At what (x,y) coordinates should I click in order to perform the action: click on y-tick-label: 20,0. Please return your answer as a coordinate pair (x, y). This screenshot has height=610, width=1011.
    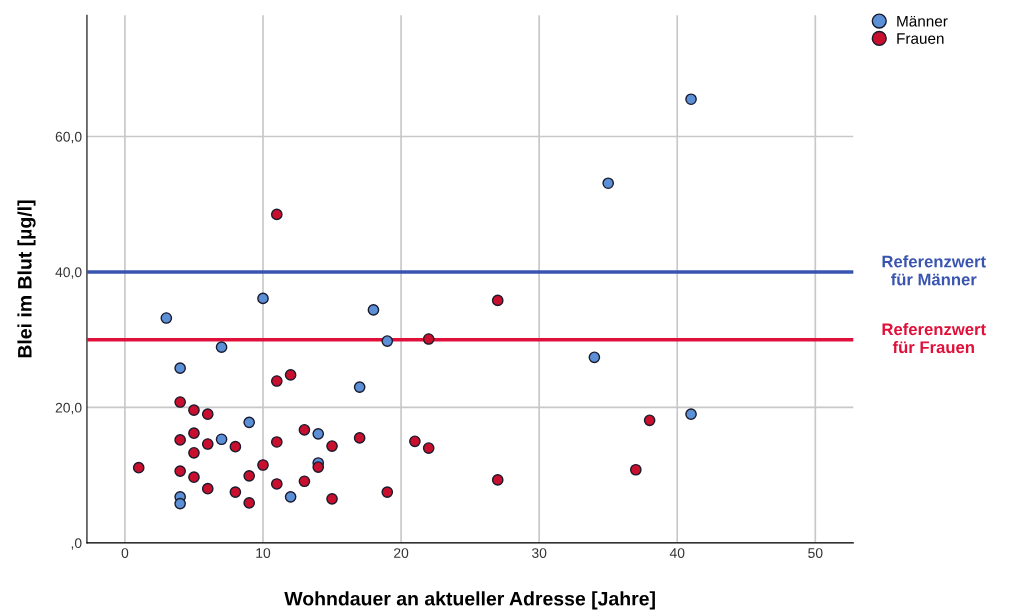
    Looking at the image, I should click on (68, 408).